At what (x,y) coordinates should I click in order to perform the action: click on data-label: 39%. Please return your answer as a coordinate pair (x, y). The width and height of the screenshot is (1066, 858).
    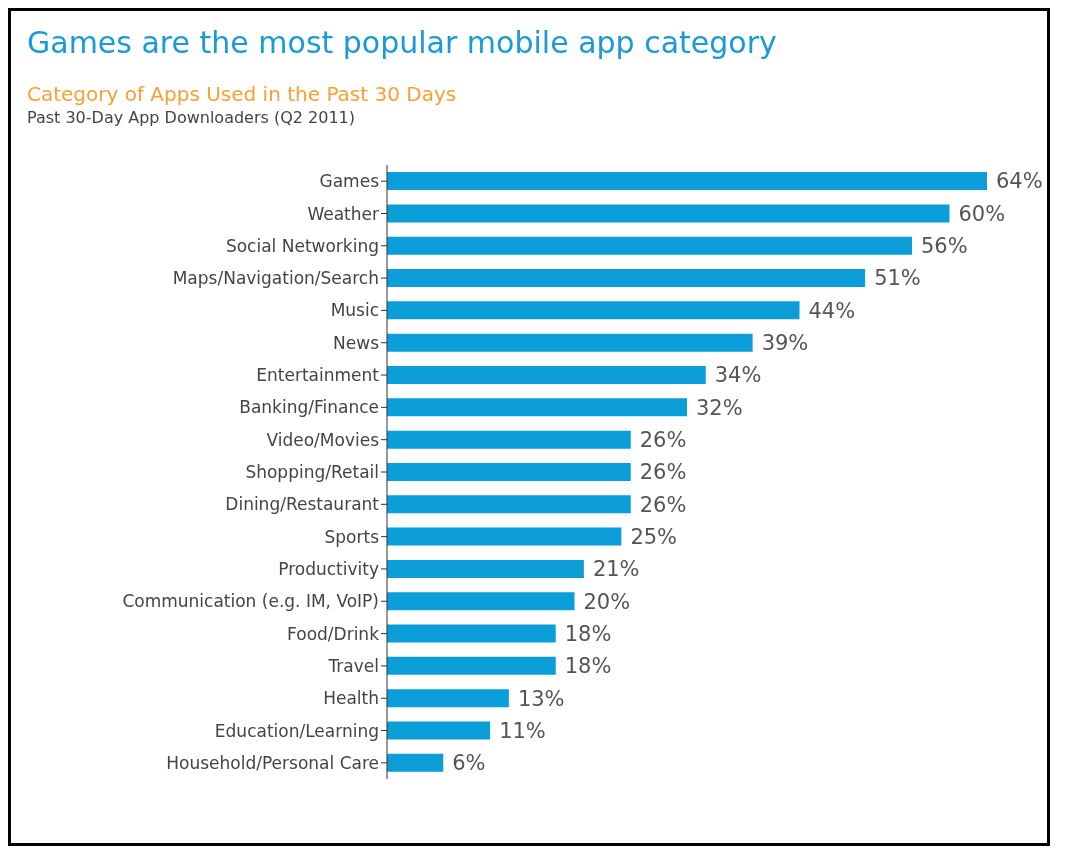
    Looking at the image, I should click on (785, 343).